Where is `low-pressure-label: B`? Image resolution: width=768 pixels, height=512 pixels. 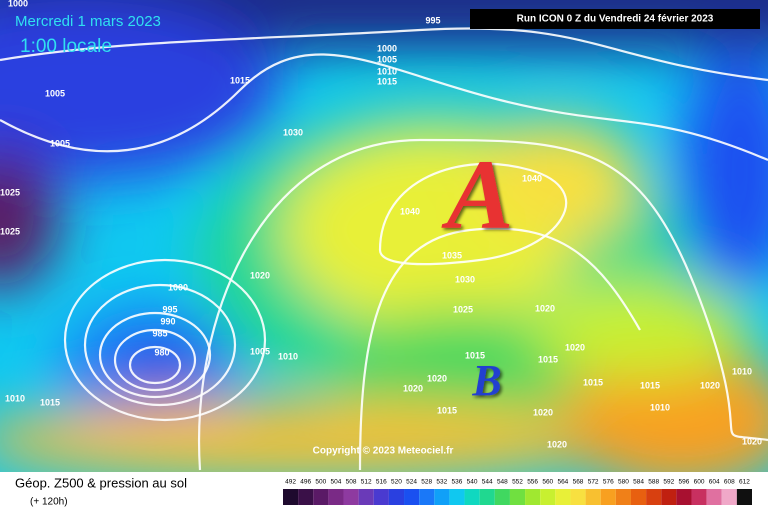 low-pressure-label: B is located at coordinates (486, 380).